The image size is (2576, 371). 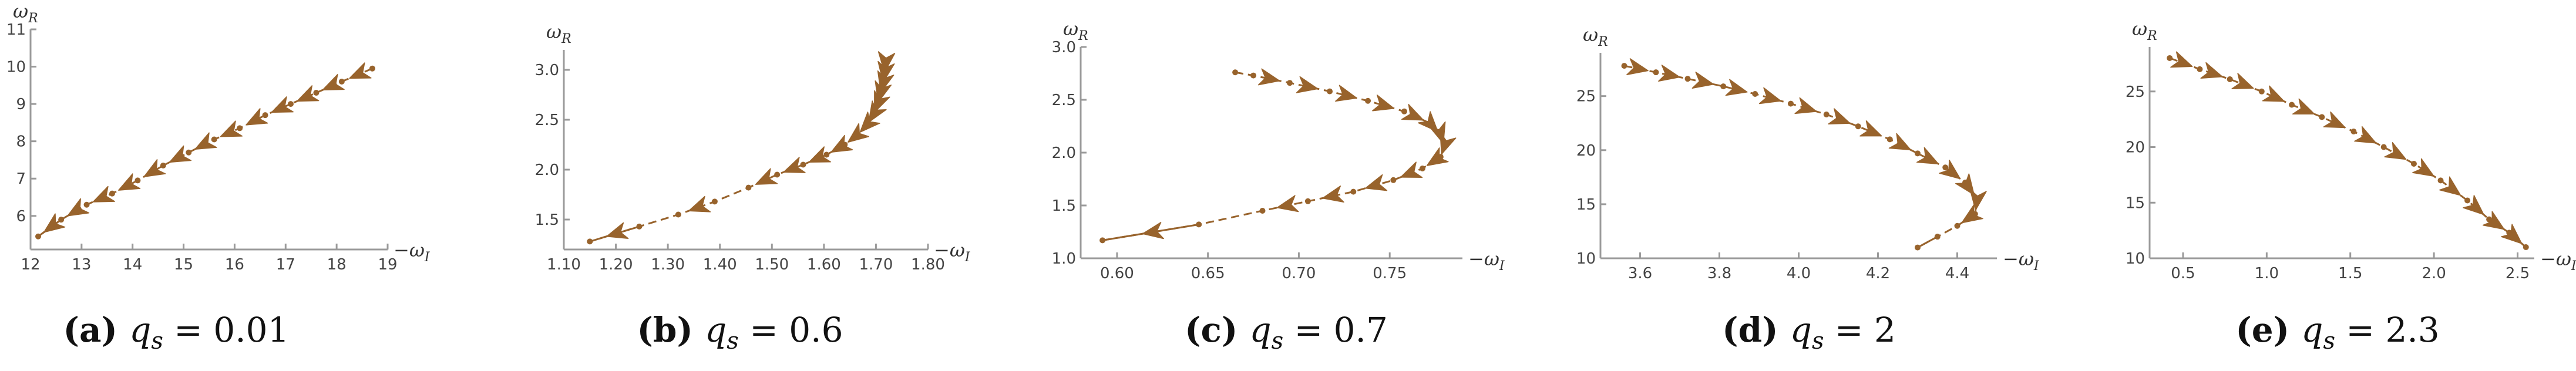 I want to click on x-tick-label: 17, so click(x=285, y=265).